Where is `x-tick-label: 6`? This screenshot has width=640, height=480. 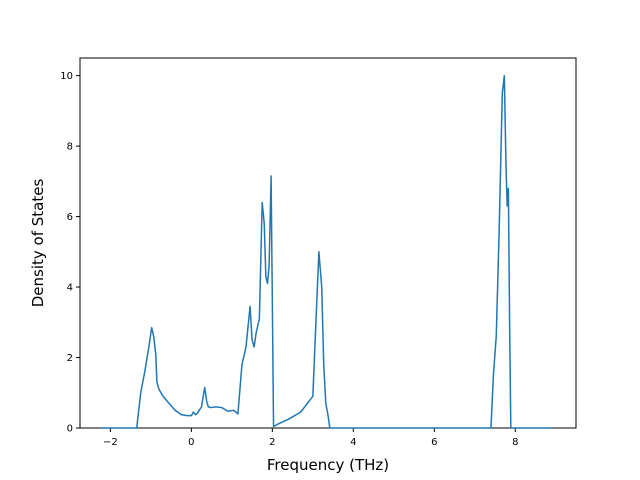 x-tick-label: 6 is located at coordinates (434, 442).